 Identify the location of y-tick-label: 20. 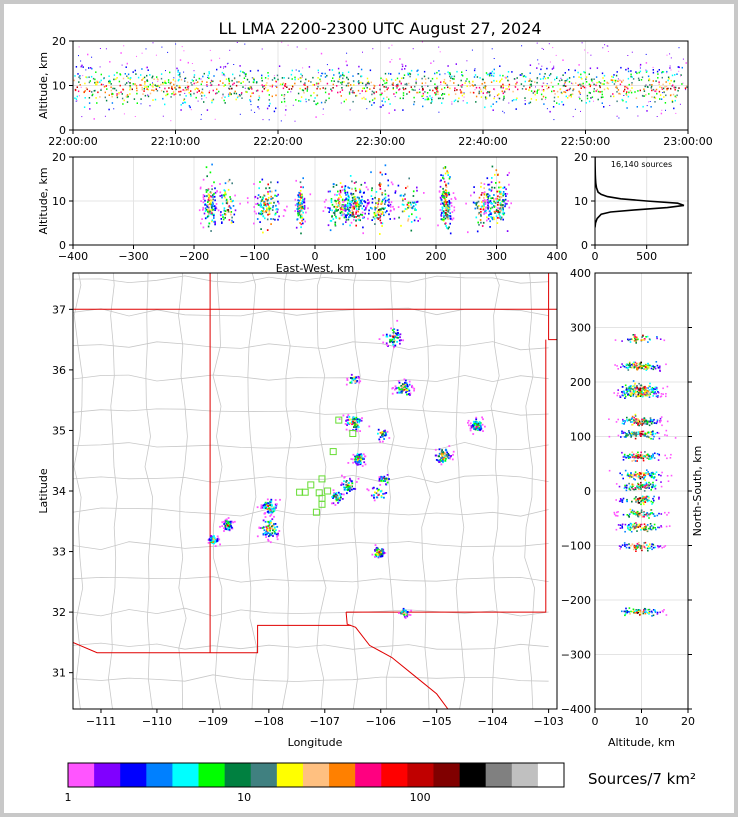
(59, 41).